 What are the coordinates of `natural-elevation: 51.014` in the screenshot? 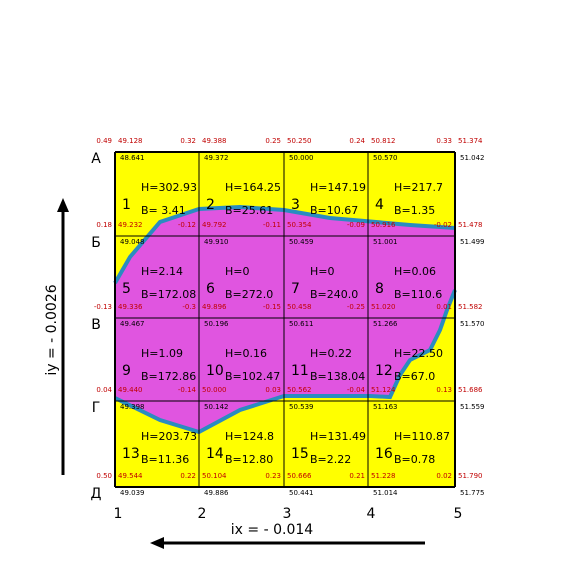 It's located at (385, 493).